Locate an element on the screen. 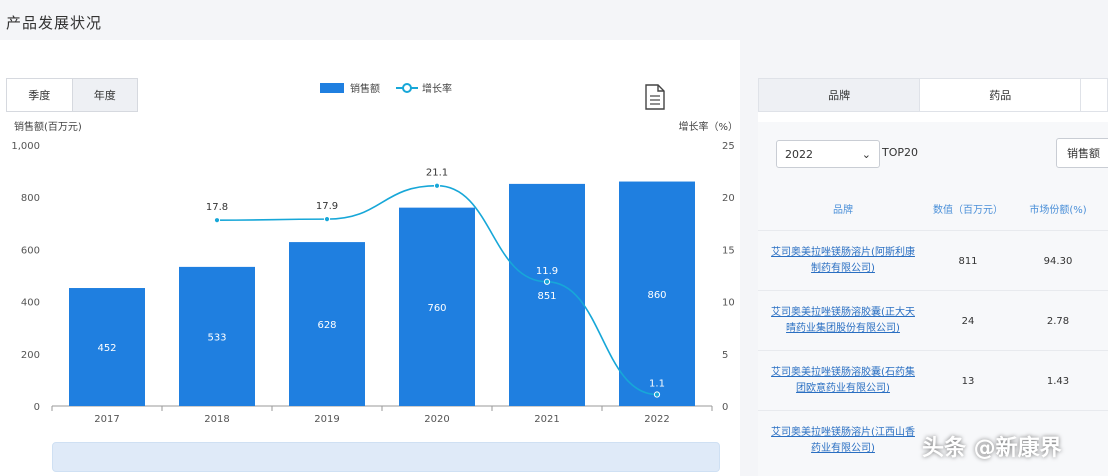 This screenshot has width=1108, height=476. top-label: TOP20 is located at coordinates (900, 152).